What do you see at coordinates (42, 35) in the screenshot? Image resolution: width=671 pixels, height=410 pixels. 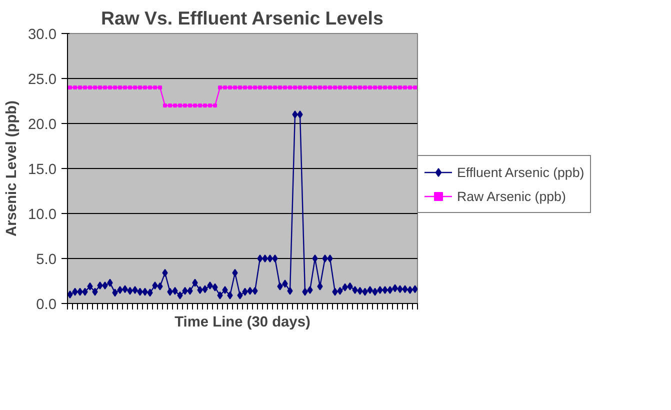 I see `y-tick-label: 30.0` at bounding box center [42, 35].